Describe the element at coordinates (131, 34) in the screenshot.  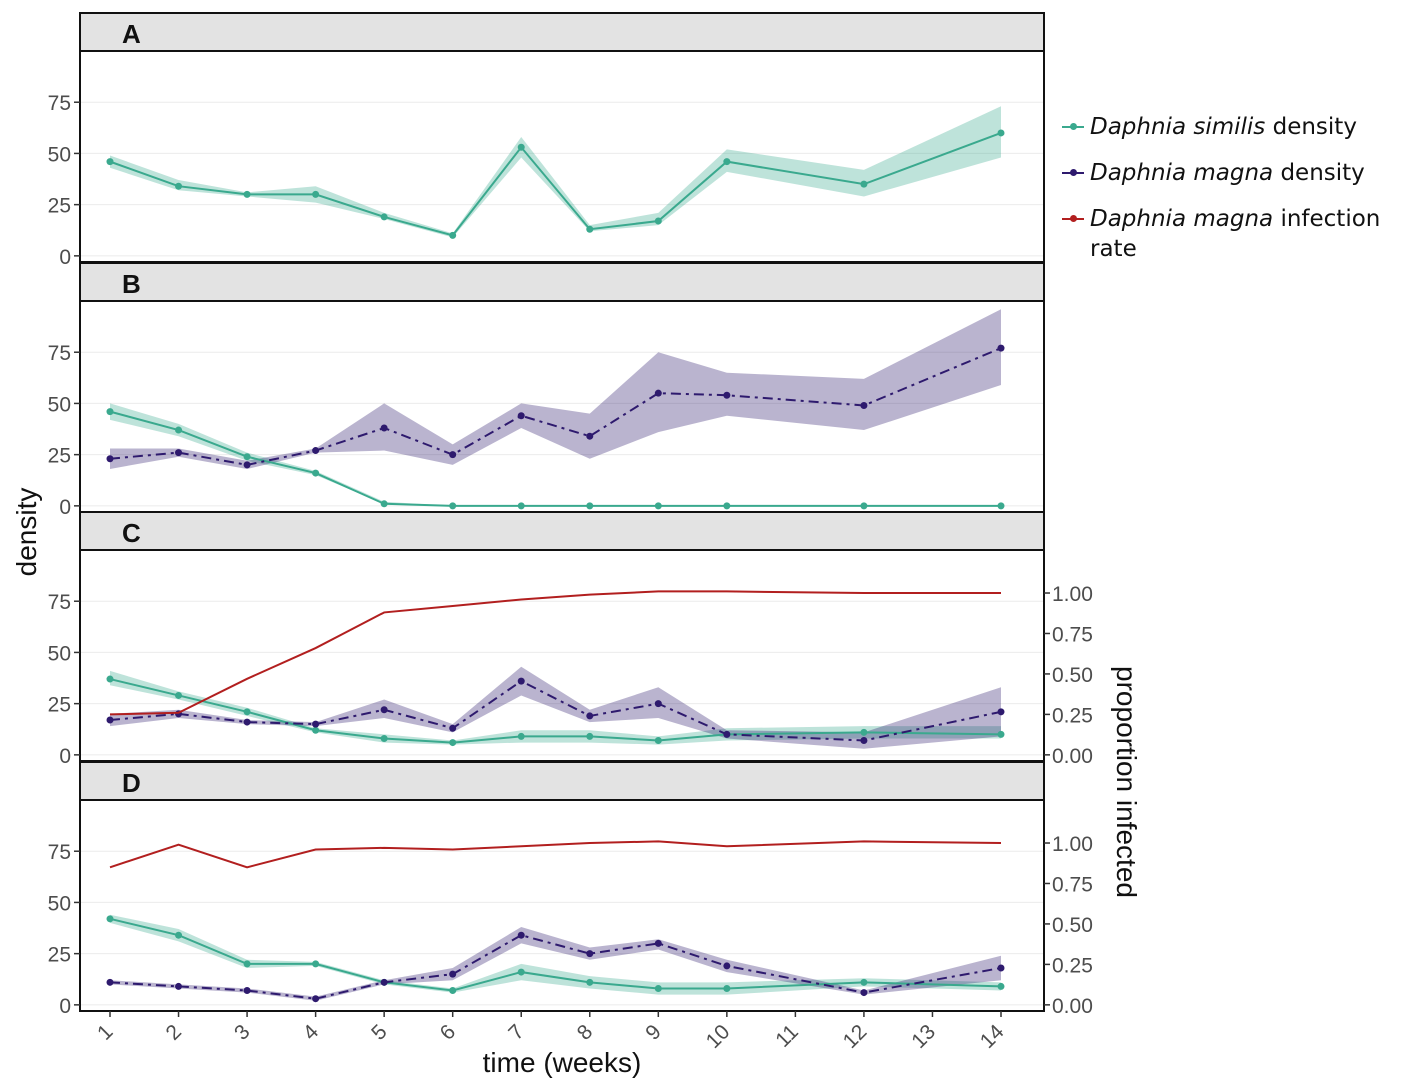
I see `panel-label: A` at that location.